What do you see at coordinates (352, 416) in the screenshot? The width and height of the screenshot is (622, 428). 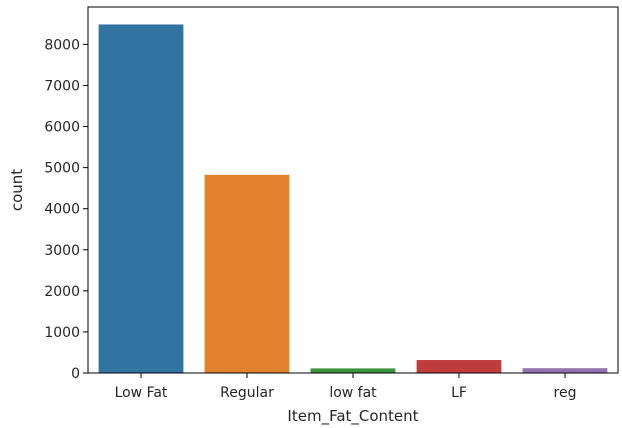 I see `x-axis-label: Item_Fat_Content` at bounding box center [352, 416].